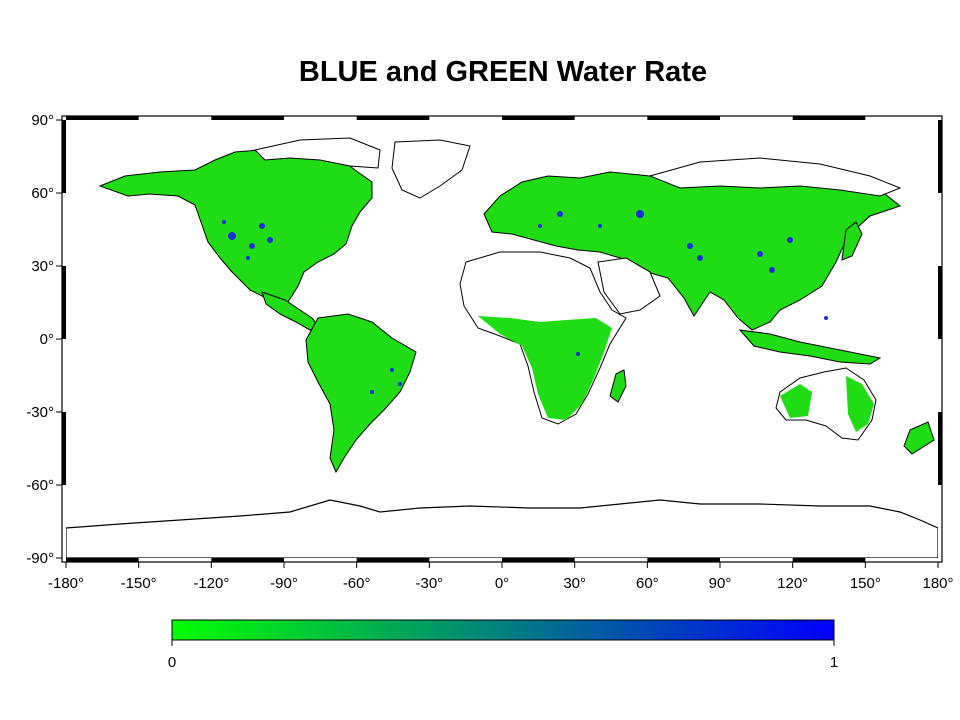  What do you see at coordinates (919, 438) in the screenshot?
I see `land-new-zealand` at bounding box center [919, 438].